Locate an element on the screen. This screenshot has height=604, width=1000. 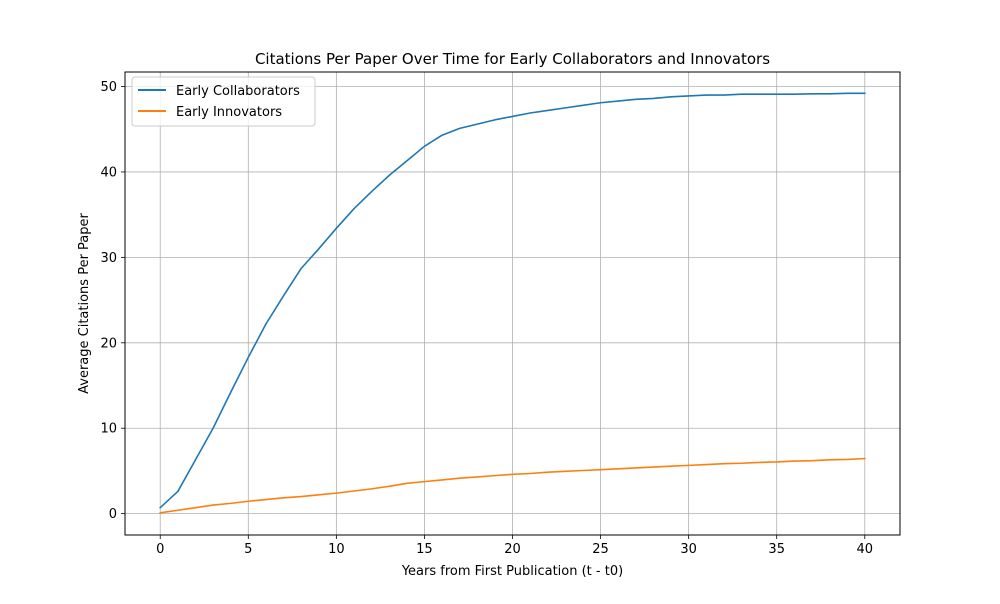
x-tick-label-0: 0 is located at coordinates (160, 549).